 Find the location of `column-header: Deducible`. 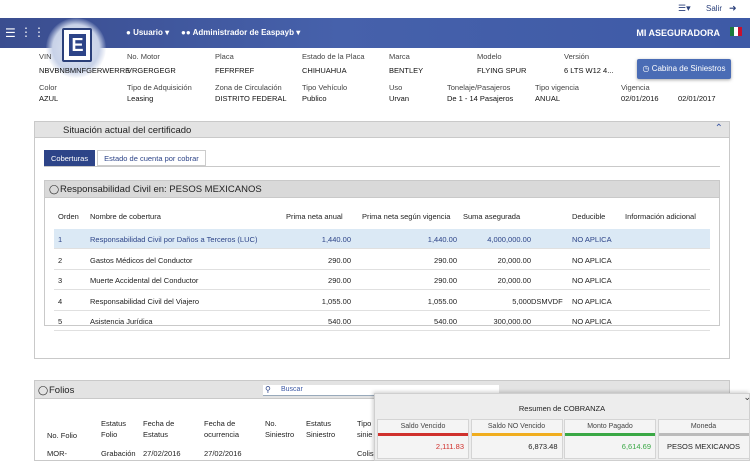

column-header: Deducible is located at coordinates (589, 216).